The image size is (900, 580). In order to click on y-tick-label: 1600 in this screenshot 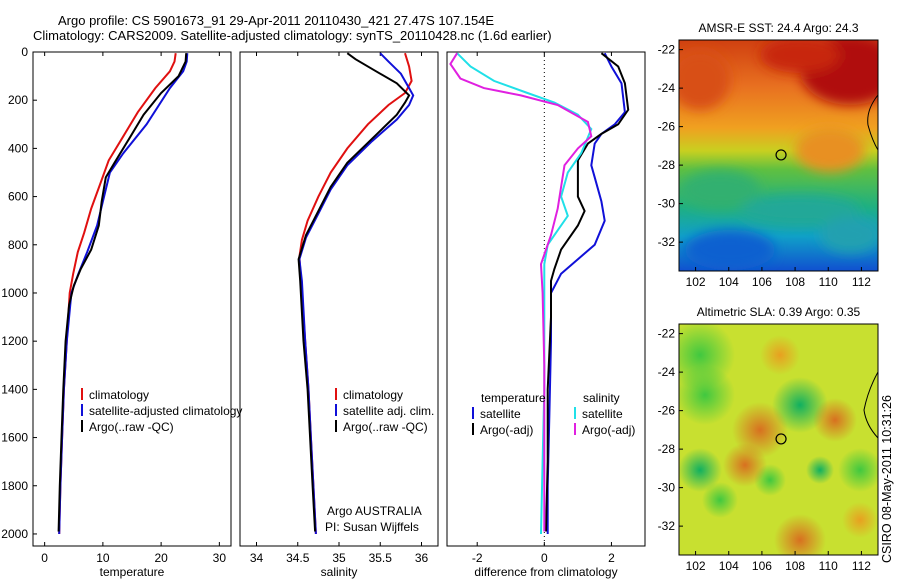, I will do `click(14, 438)`.